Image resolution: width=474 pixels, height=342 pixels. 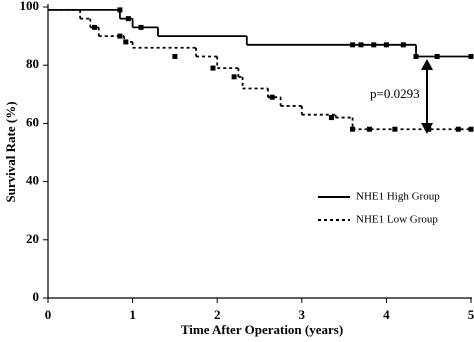 I want to click on legend-label: NHE1 Low Group, so click(x=397, y=220).